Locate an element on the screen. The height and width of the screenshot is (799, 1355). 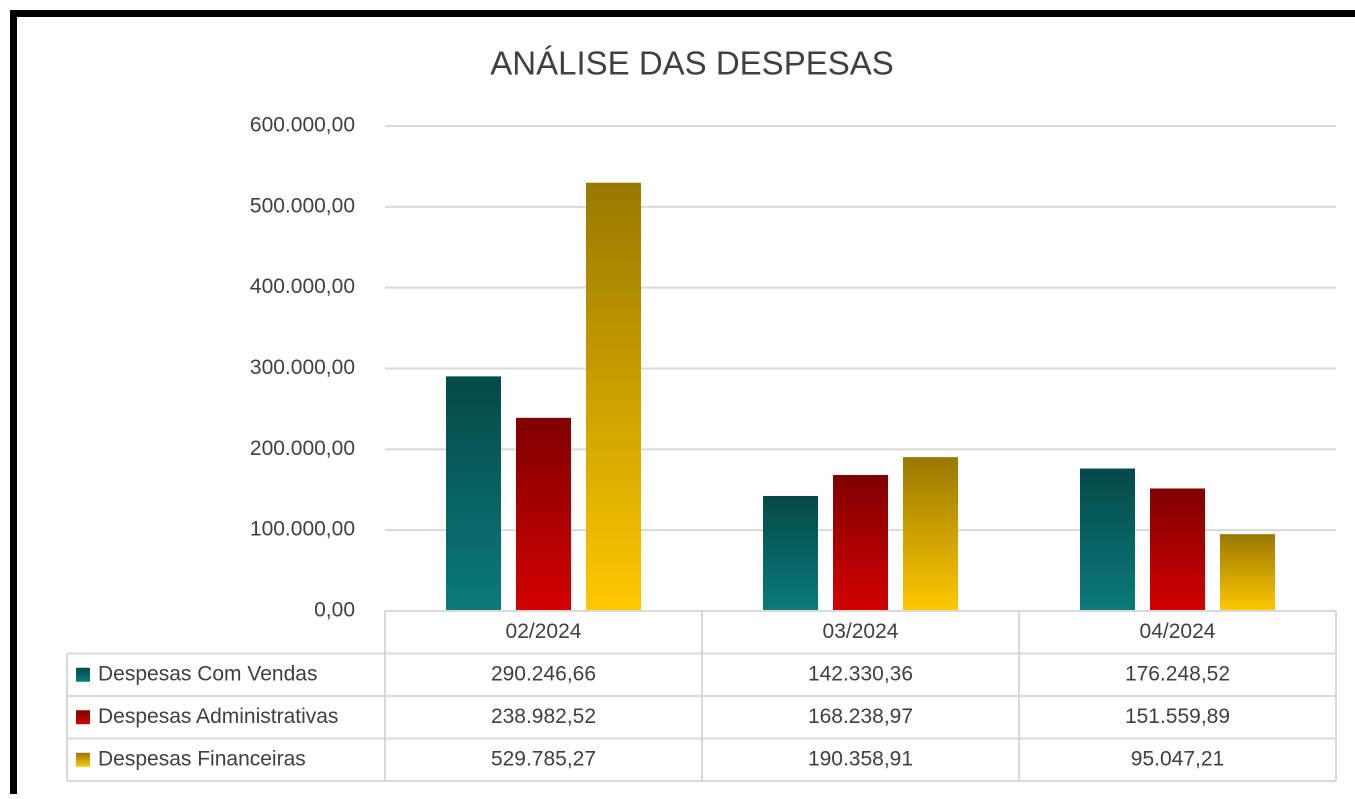
table-cell: 95.047,21 is located at coordinates (1177, 758).